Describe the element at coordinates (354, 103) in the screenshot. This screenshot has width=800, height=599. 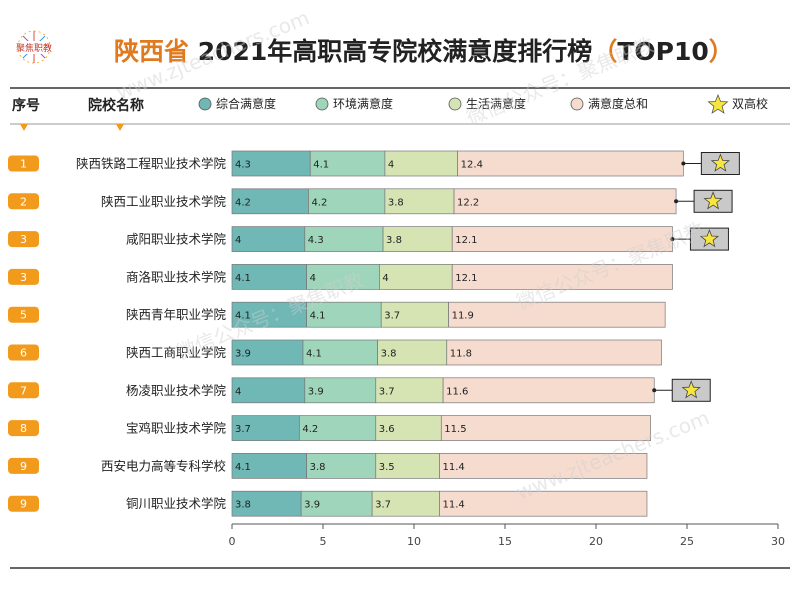
I see `legend-item-environment: 环境满意度` at that location.